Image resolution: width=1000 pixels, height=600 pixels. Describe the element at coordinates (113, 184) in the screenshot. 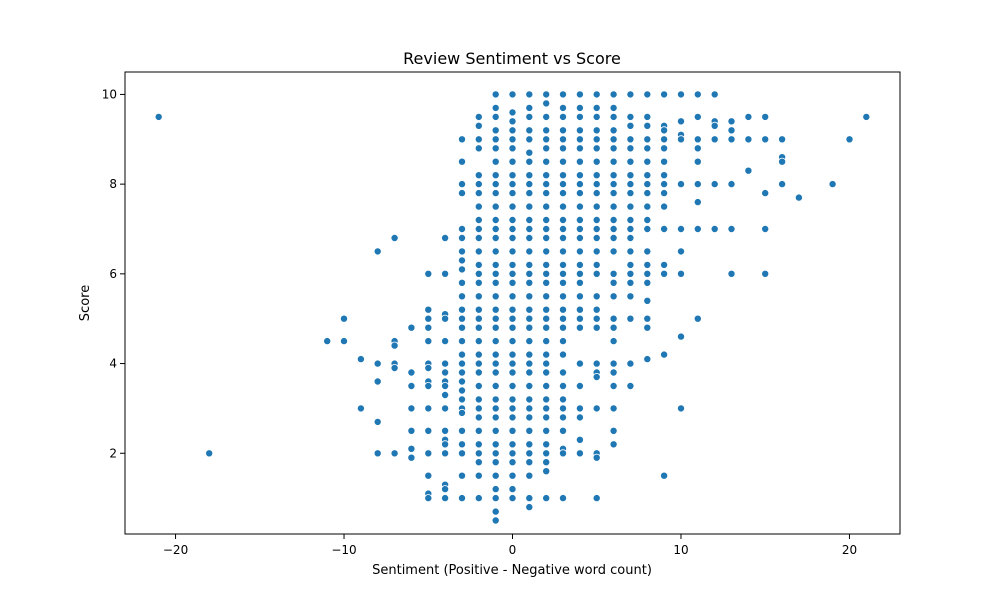

I see `y-tick-label: 8` at that location.